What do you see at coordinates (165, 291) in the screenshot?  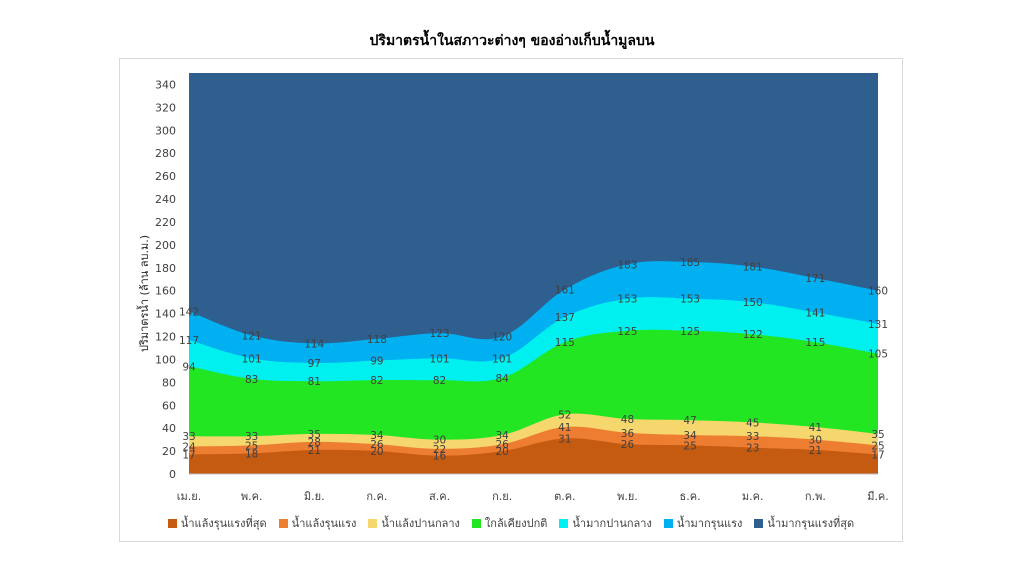 I see `y-tick-label: 160` at bounding box center [165, 291].